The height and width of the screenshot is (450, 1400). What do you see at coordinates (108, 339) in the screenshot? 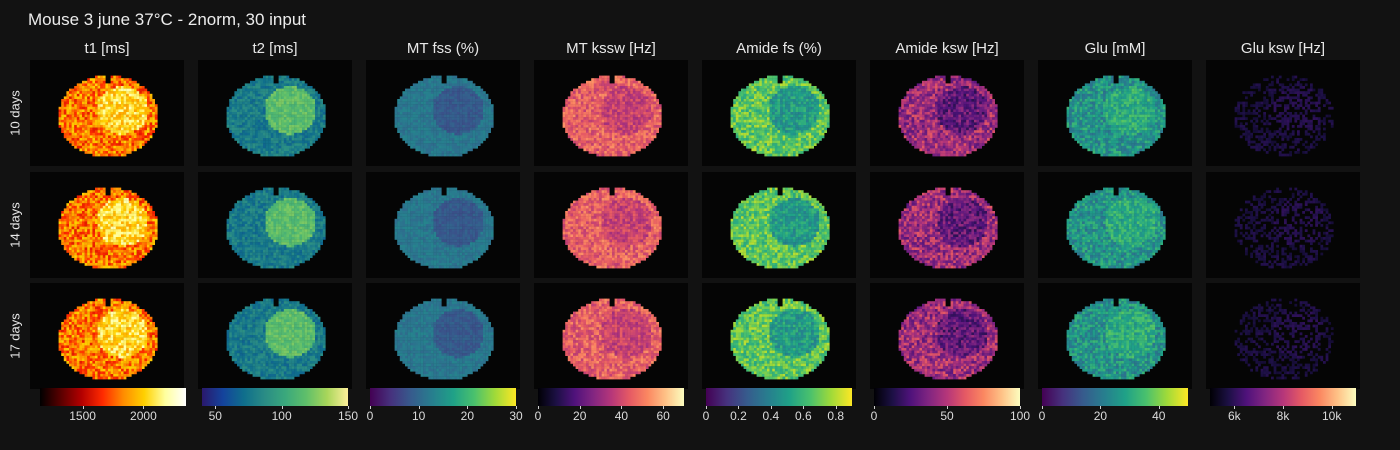
I see `brain-map` at bounding box center [108, 339].